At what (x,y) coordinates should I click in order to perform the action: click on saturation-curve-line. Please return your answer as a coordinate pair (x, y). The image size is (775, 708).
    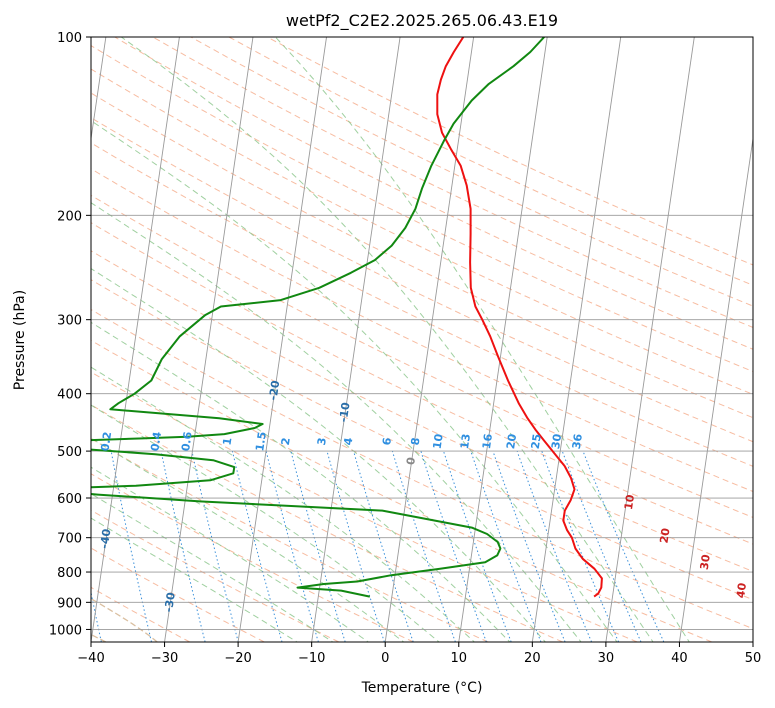
    Looking at the image, I should click on (124, 620).